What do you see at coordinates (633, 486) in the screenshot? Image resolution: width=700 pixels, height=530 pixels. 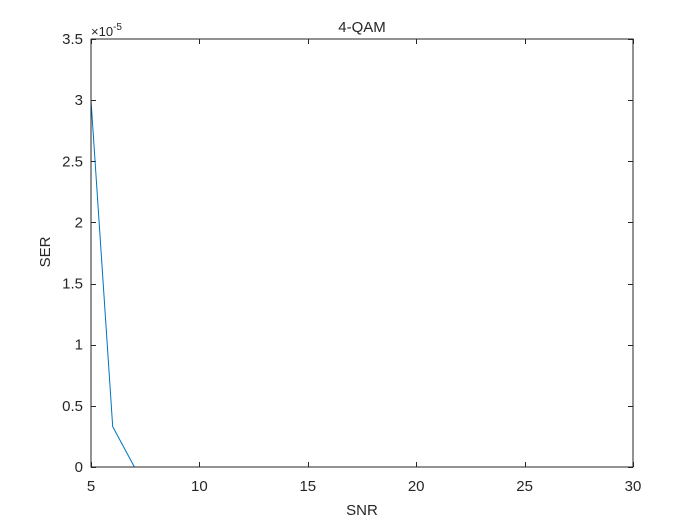 I see `x-tick-label: 30` at bounding box center [633, 486].